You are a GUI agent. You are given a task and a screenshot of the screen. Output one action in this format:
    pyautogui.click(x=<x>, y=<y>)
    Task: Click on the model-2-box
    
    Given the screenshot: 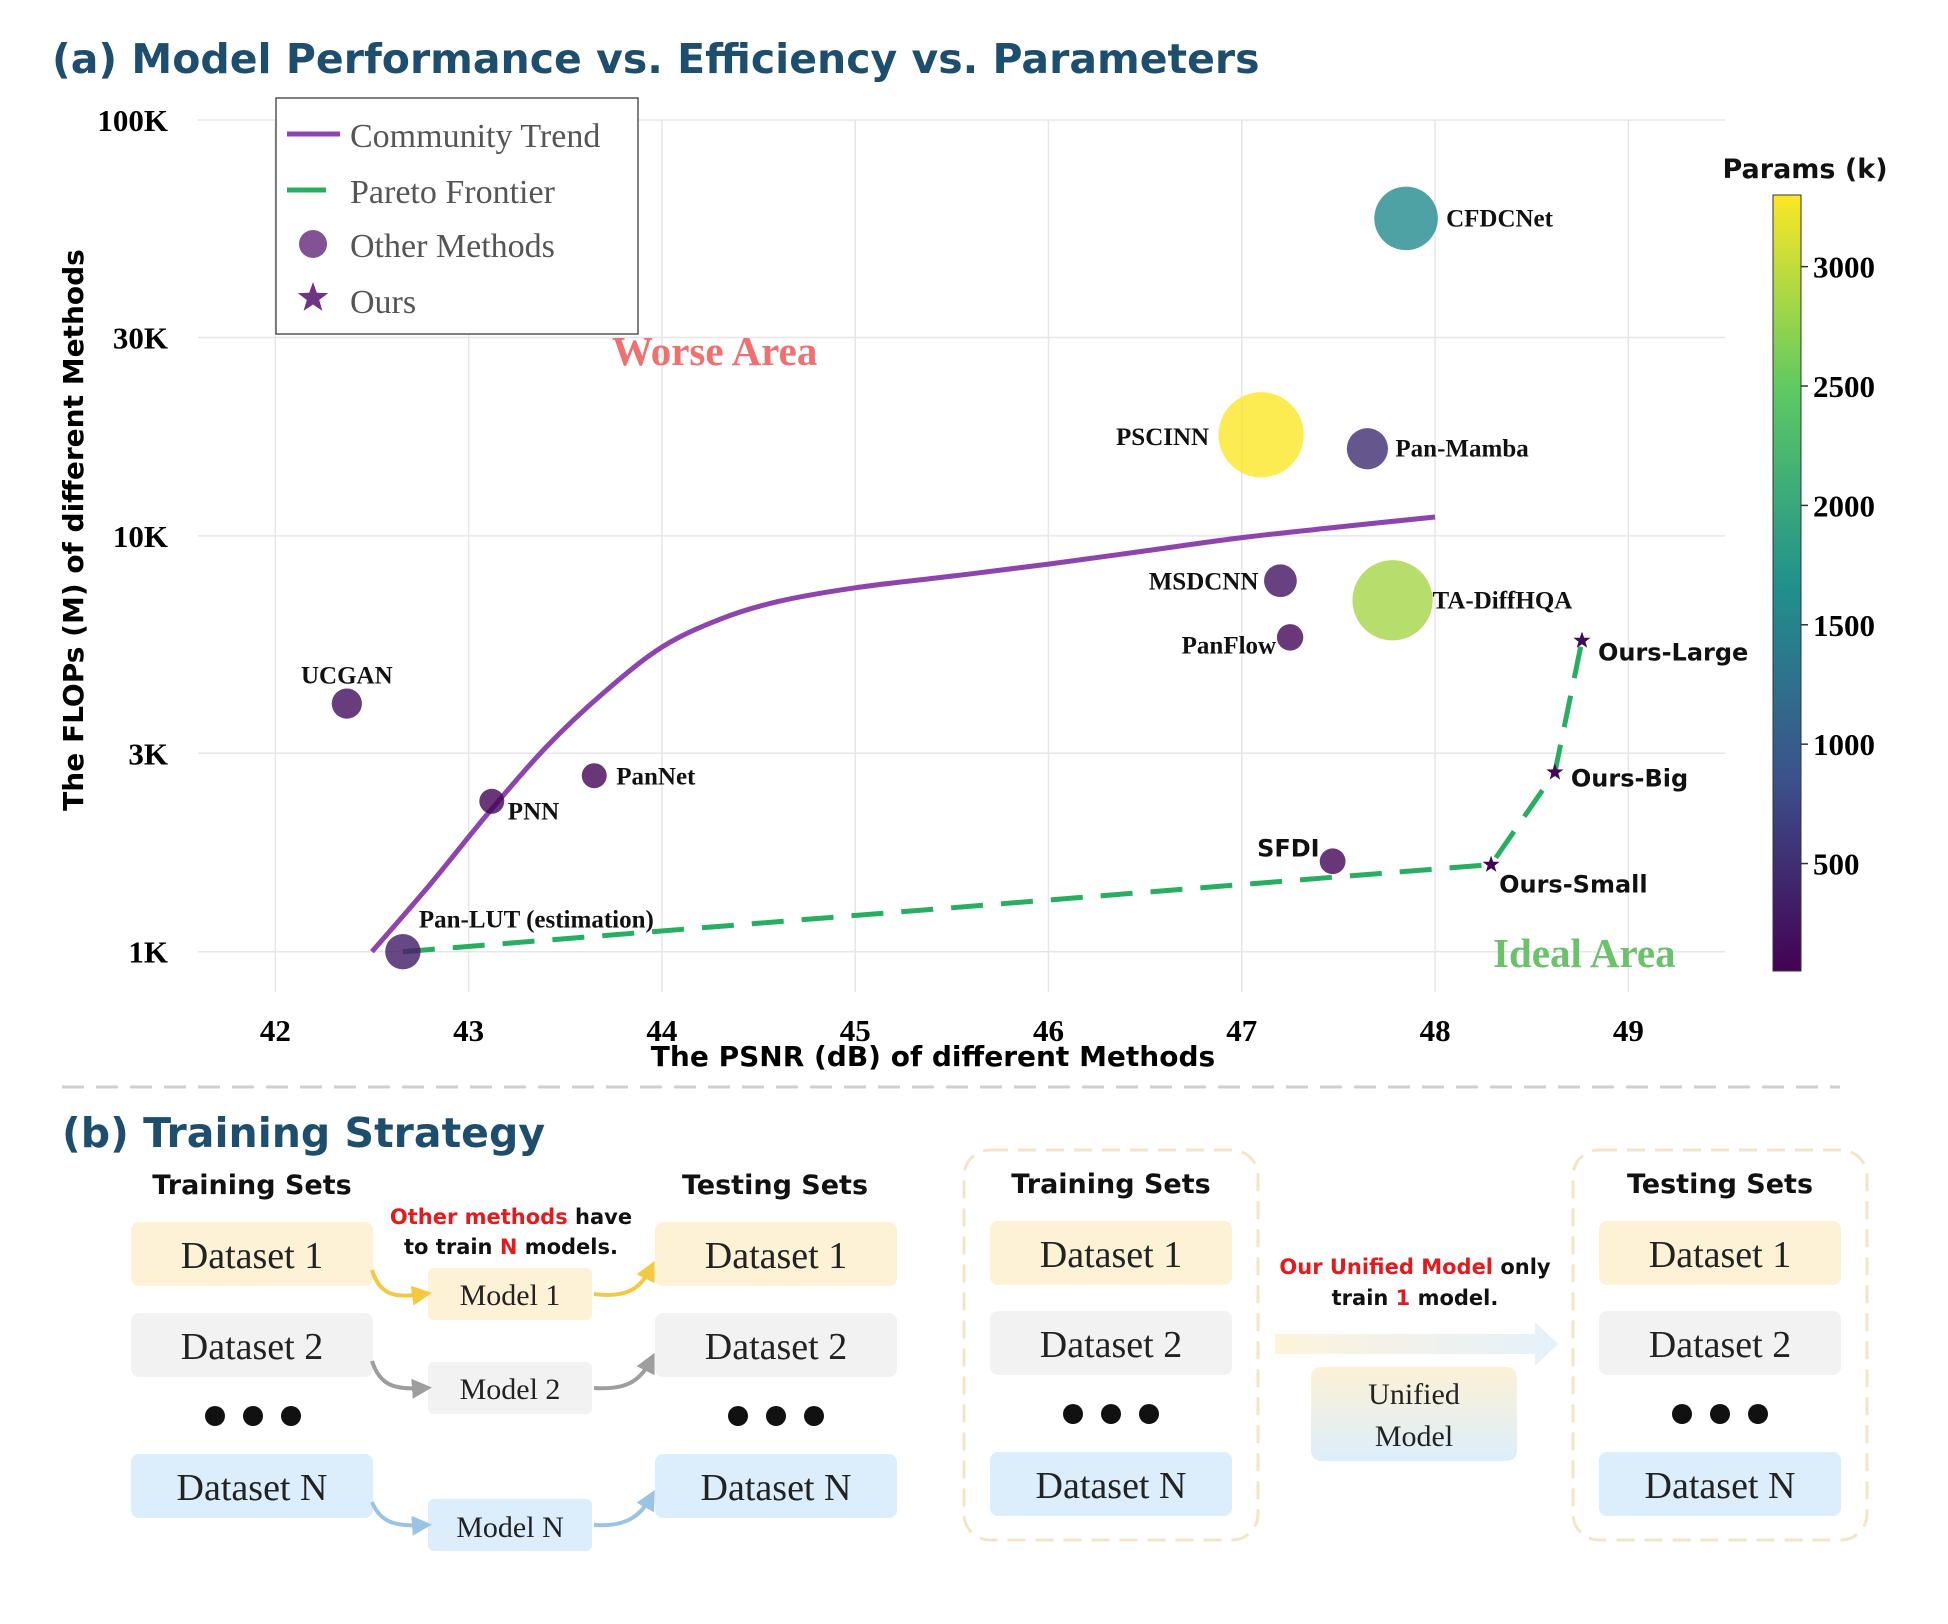 What is the action you would take?
    pyautogui.click(x=510, y=1388)
    